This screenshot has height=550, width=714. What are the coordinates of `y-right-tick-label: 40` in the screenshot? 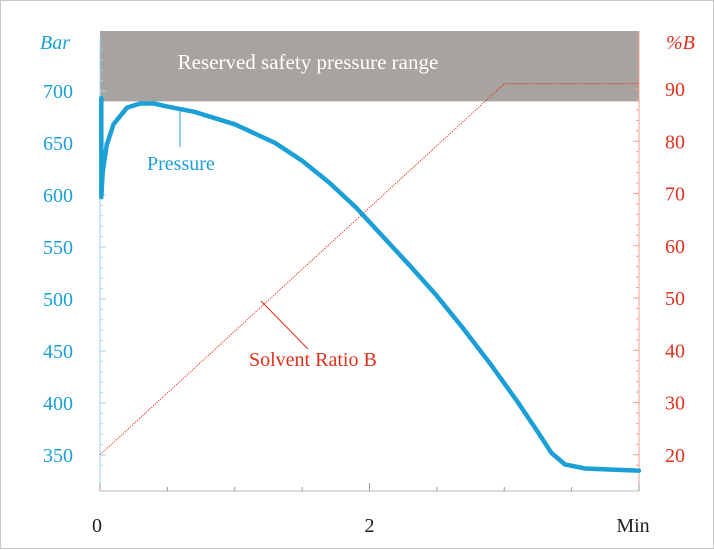 It's located at (675, 351).